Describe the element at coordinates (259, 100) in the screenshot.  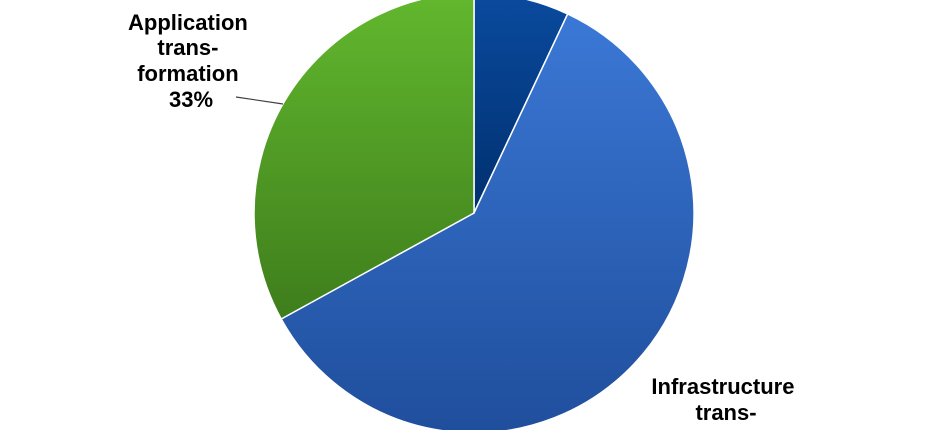
I see `application-leader-line` at that location.